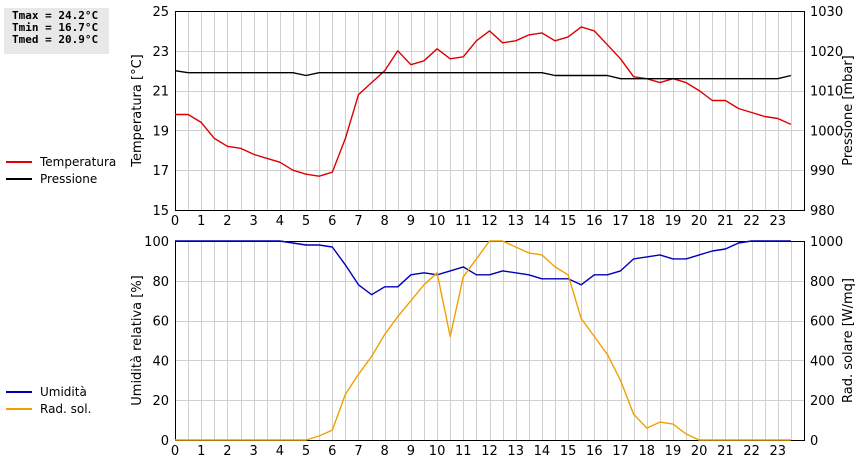 The width and height of the screenshot is (860, 460). Describe the element at coordinates (673, 451) in the screenshot. I see `bottom-x-tick-label: 19` at that location.